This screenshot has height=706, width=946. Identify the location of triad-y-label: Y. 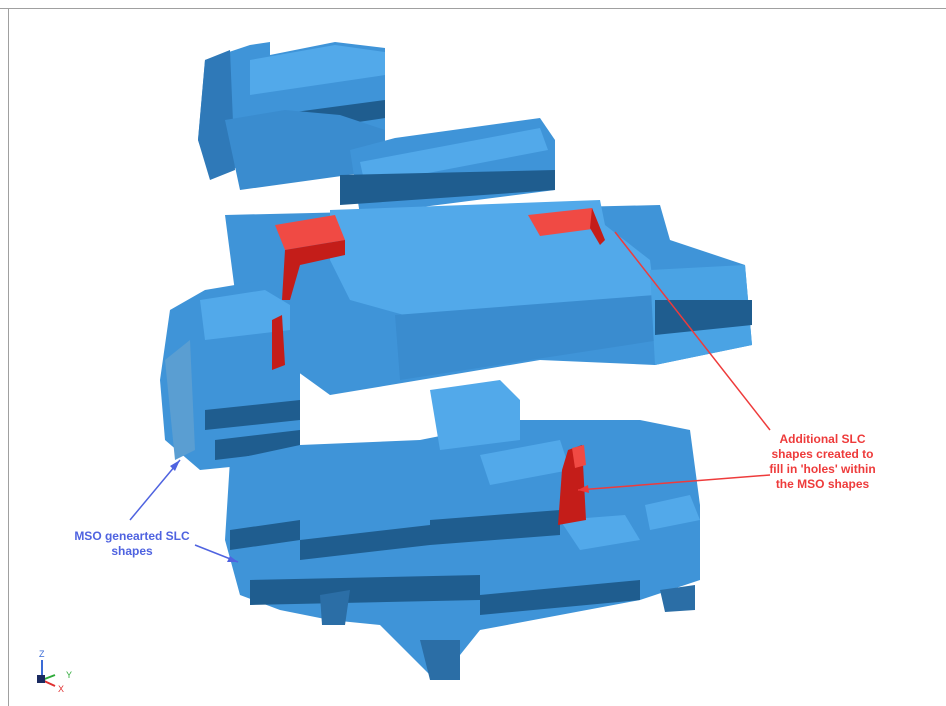
(69, 675).